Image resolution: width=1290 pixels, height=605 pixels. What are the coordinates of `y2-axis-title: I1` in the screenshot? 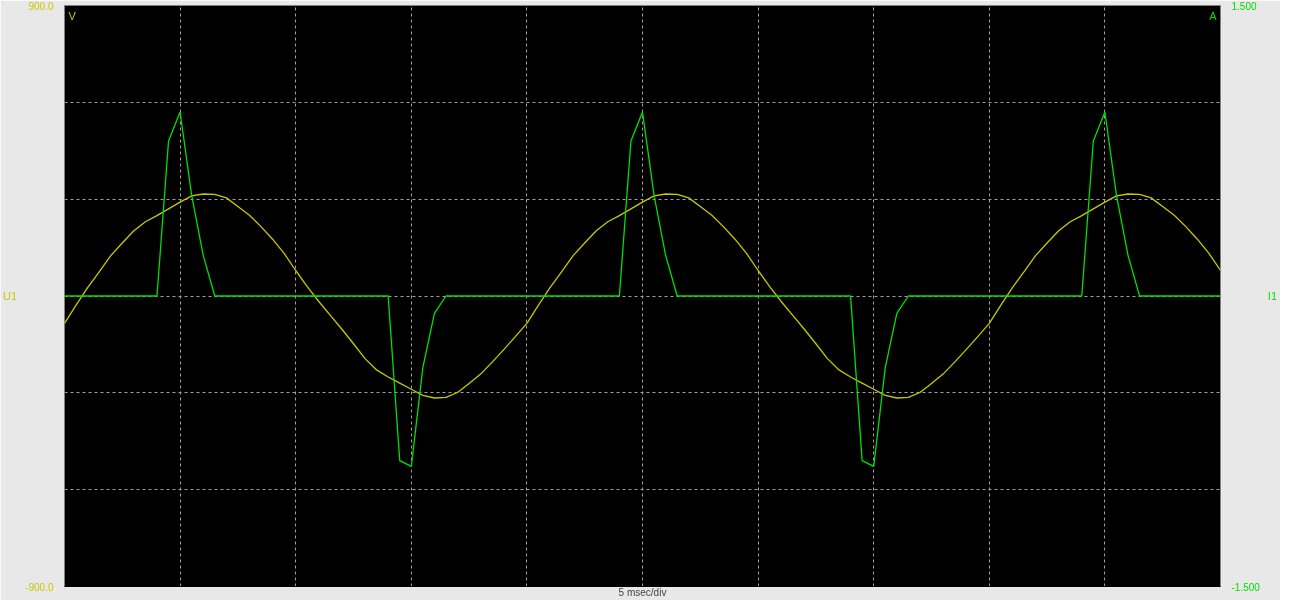 It's located at (1272, 296).